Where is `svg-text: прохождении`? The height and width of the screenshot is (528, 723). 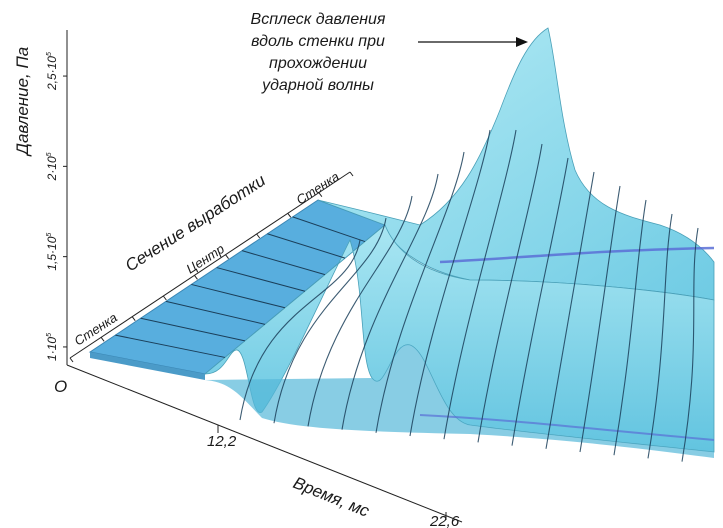
svg-text: прохождении is located at coordinates (318, 63).